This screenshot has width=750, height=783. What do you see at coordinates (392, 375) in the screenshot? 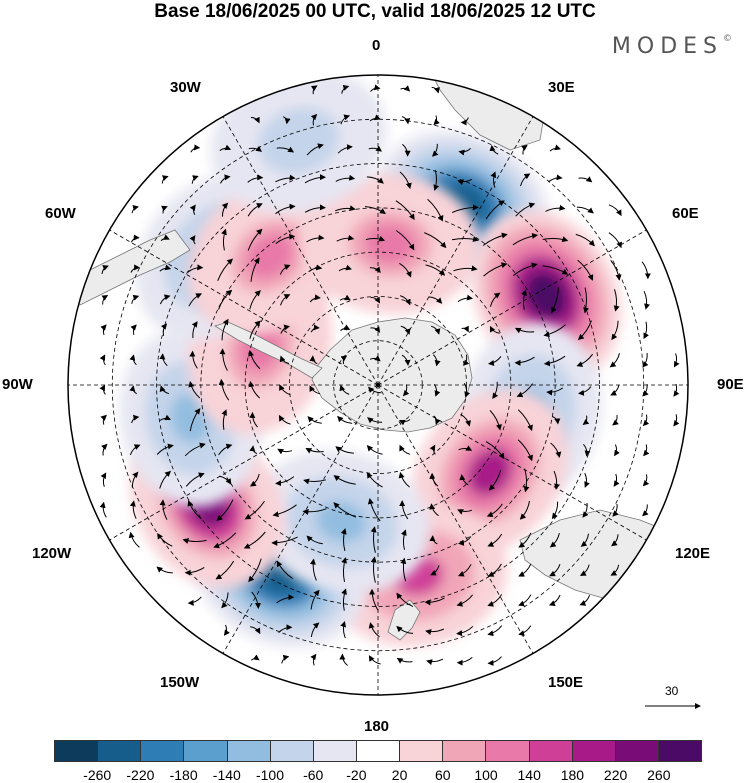
I see `antarctica-landmass` at bounding box center [392, 375].